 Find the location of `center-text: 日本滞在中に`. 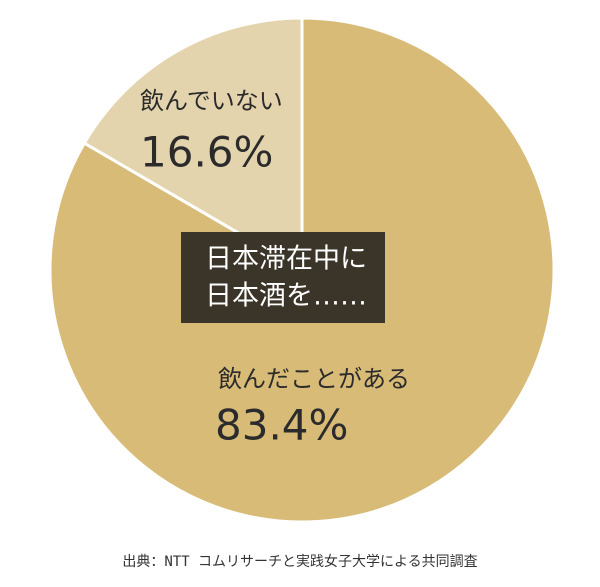

center-text: 日本滞在中に is located at coordinates (286, 259).